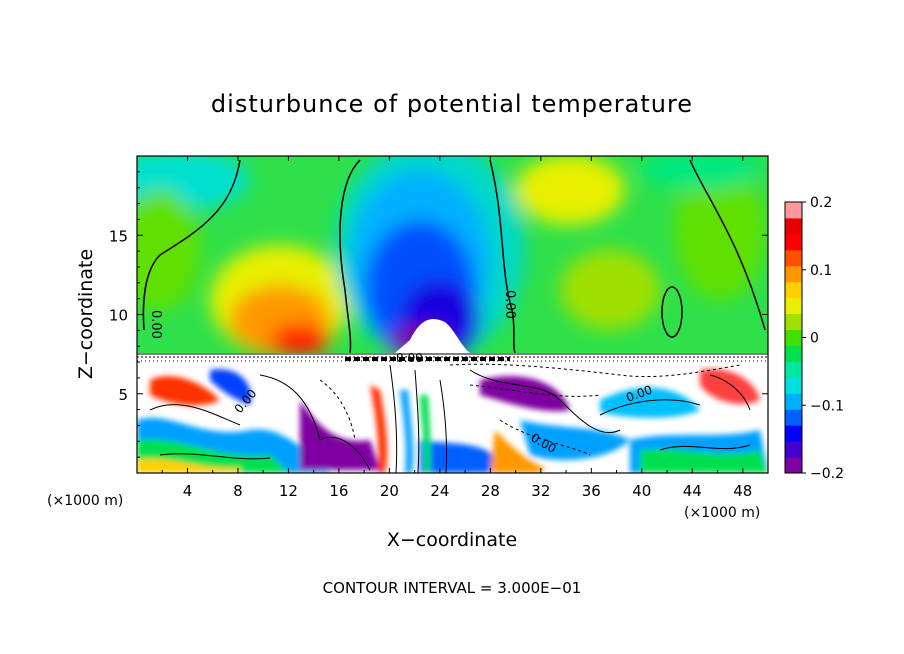  What do you see at coordinates (591, 491) in the screenshot?
I see `x-tick-label: 36` at bounding box center [591, 491].